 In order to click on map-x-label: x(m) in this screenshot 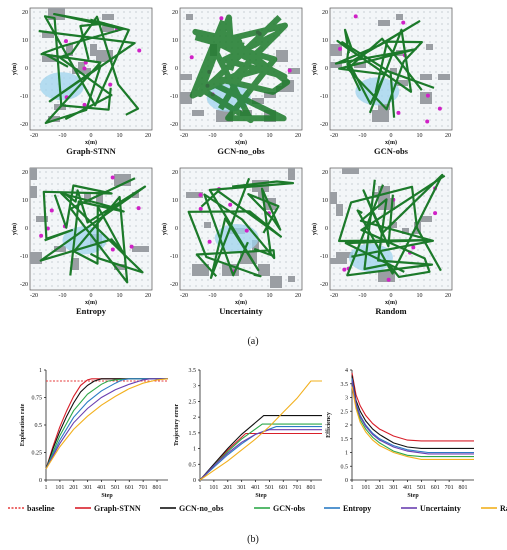, I will do `click(391, 142)`.